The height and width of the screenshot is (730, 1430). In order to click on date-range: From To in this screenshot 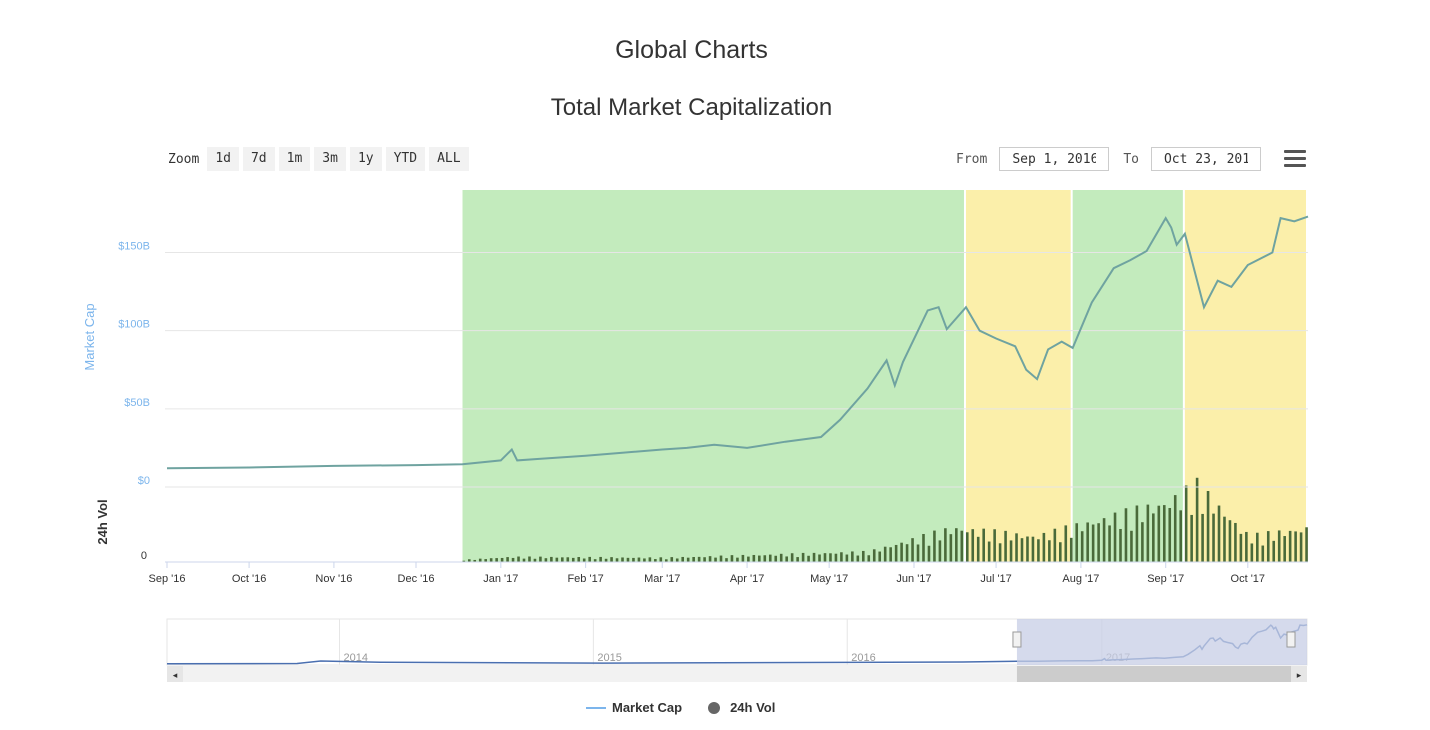, I will do `click(1108, 159)`.